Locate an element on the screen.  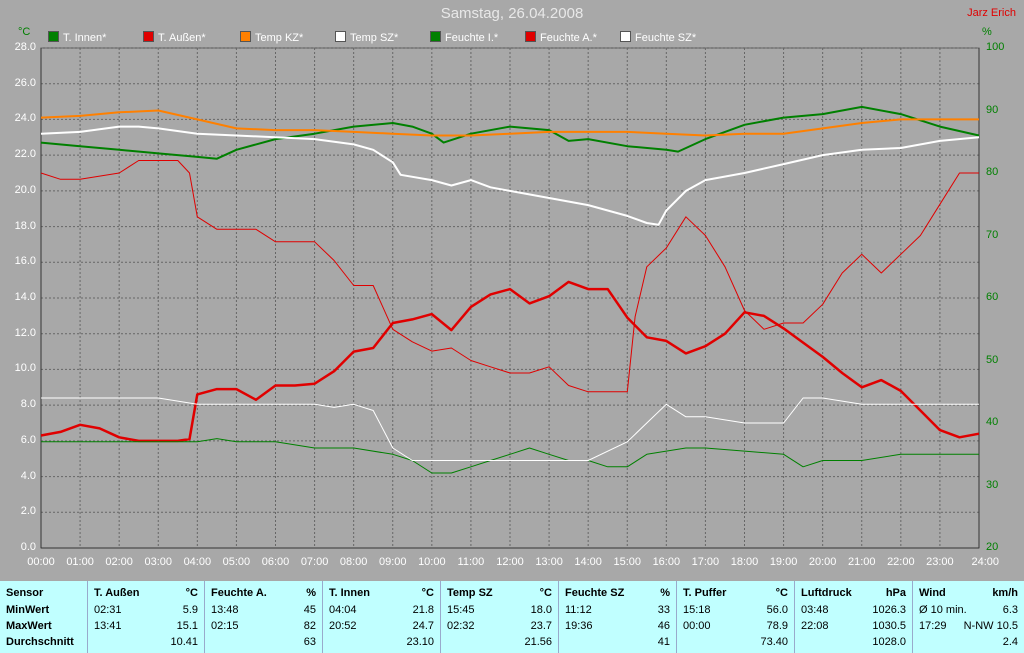
y-tick-label: 8.0 is located at coordinates (28, 404).